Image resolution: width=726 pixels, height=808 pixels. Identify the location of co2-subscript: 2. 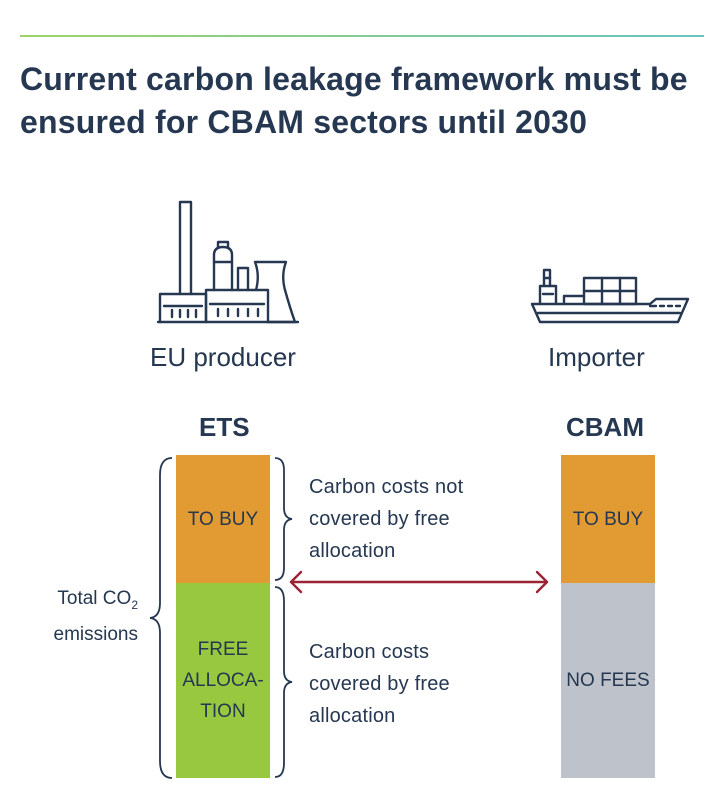
(134, 604).